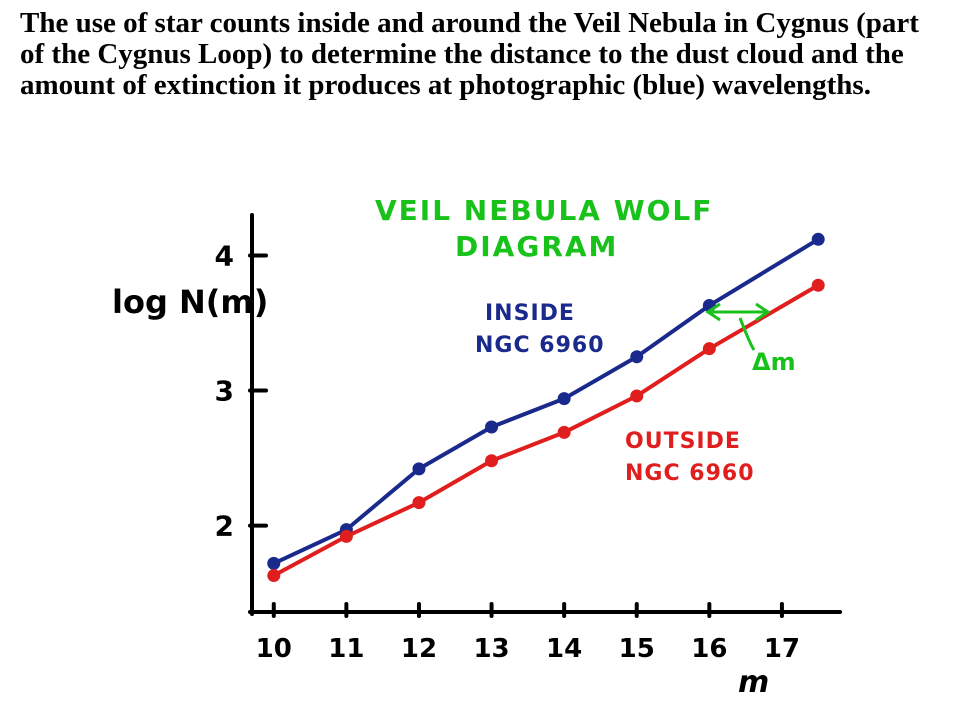 This screenshot has width=960, height=720. What do you see at coordinates (224, 526) in the screenshot?
I see `y-tick-label-2: 2` at bounding box center [224, 526].